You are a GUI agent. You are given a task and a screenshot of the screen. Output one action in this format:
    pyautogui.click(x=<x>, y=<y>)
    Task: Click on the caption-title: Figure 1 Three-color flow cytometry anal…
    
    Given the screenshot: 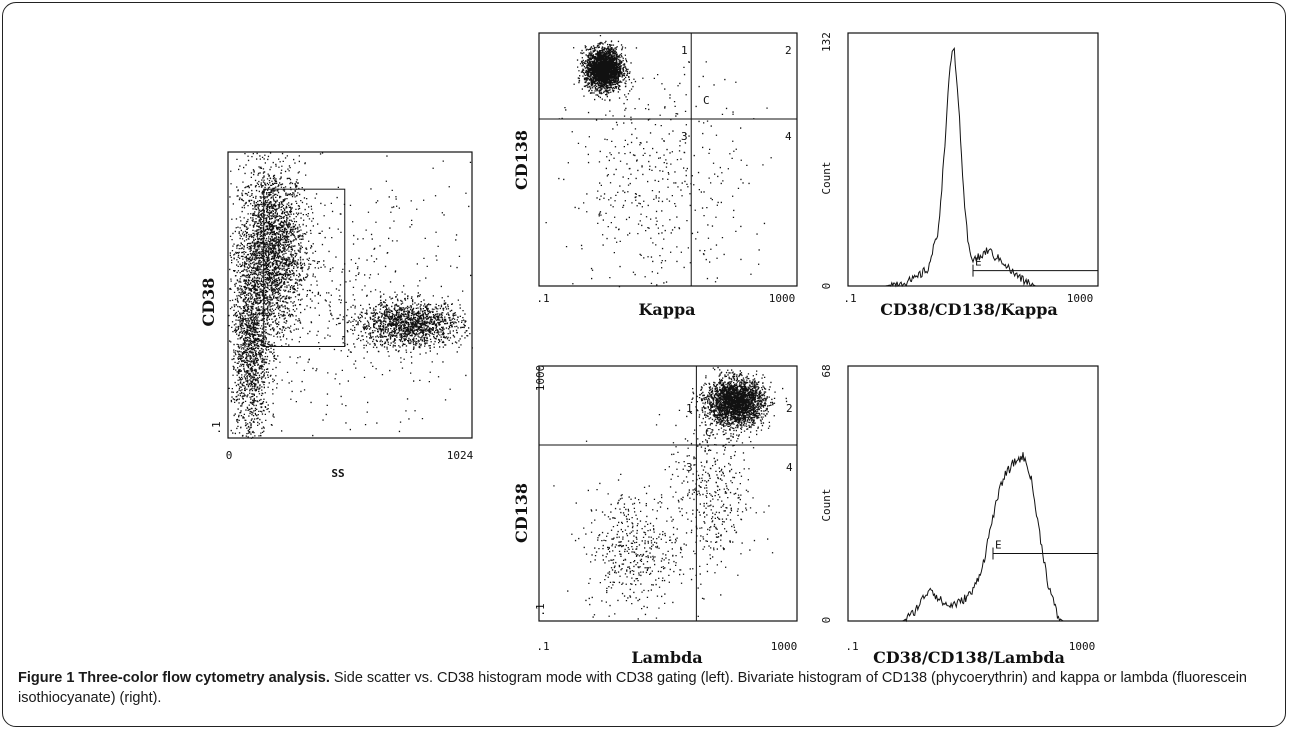 What is the action you would take?
    pyautogui.click(x=174, y=678)
    